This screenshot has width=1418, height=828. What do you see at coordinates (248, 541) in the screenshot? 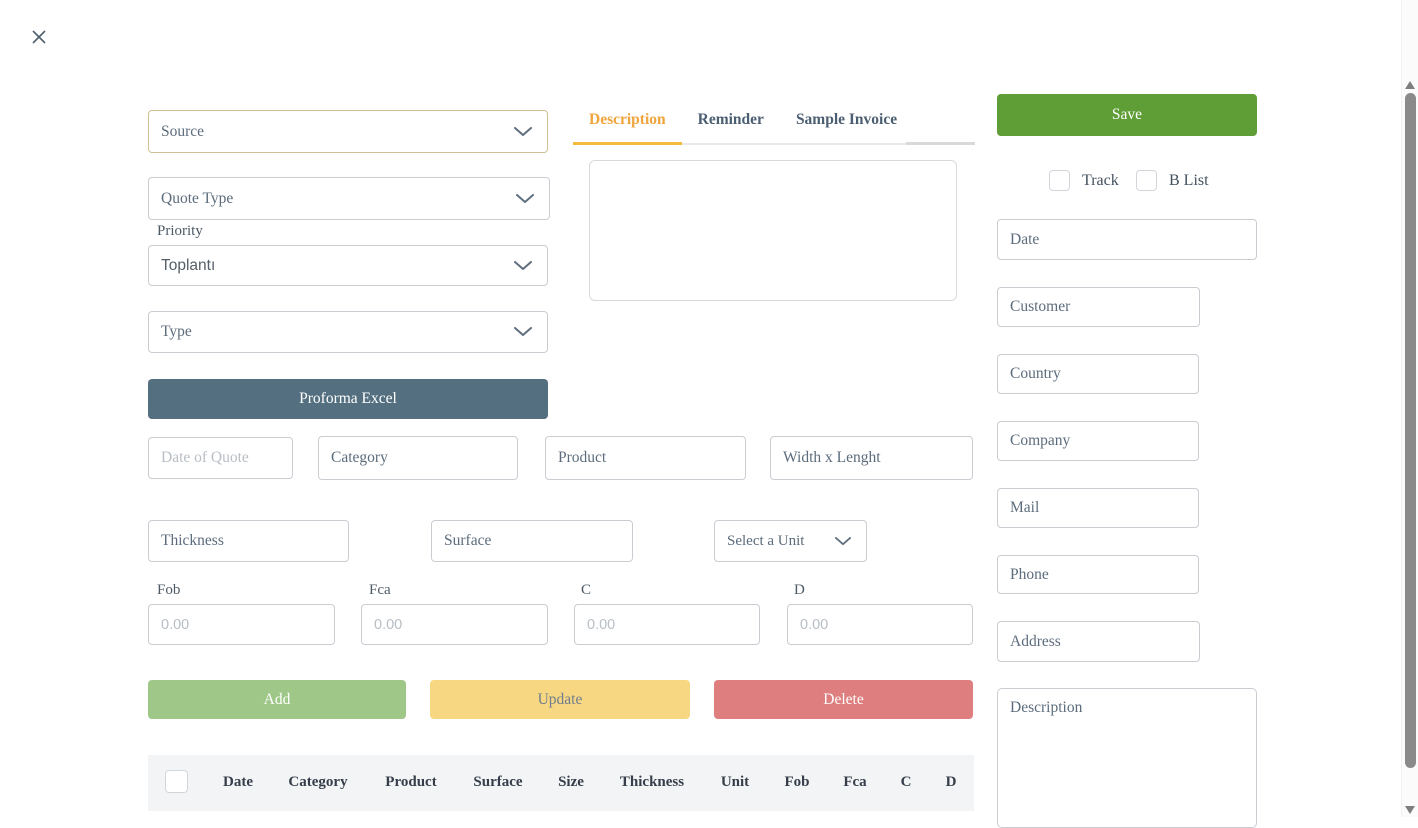
I see `thickness-input` at bounding box center [248, 541].